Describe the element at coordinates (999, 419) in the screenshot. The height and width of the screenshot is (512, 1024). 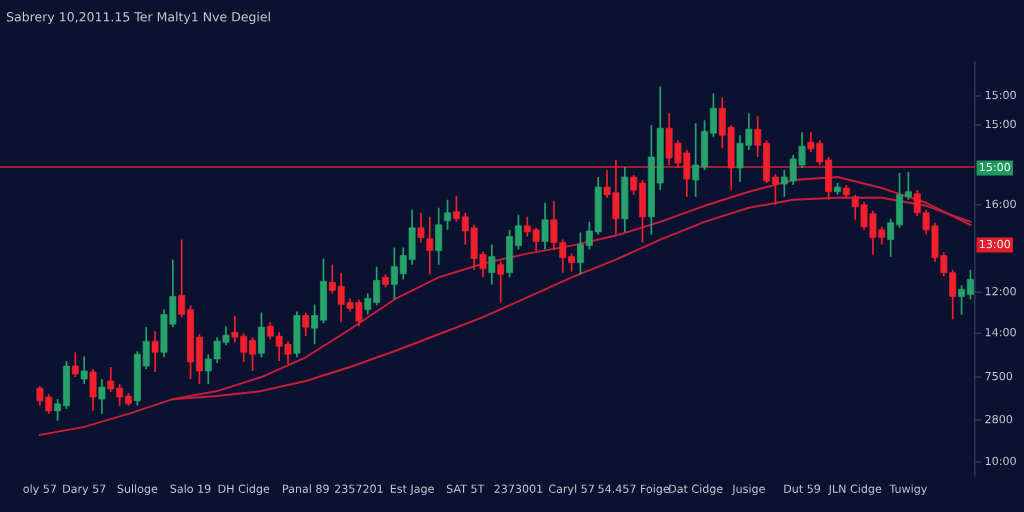
I see `text: 2800` at that location.